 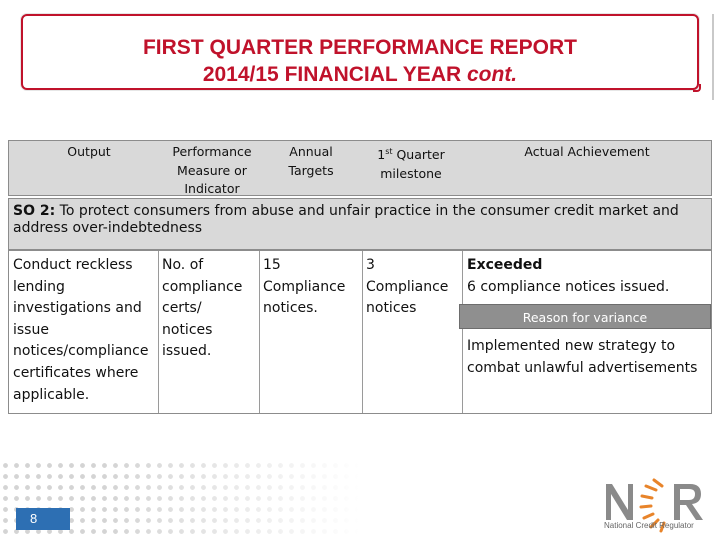 I want to click on achievement-detail: 6 compliance notices issued., so click(x=568, y=286).